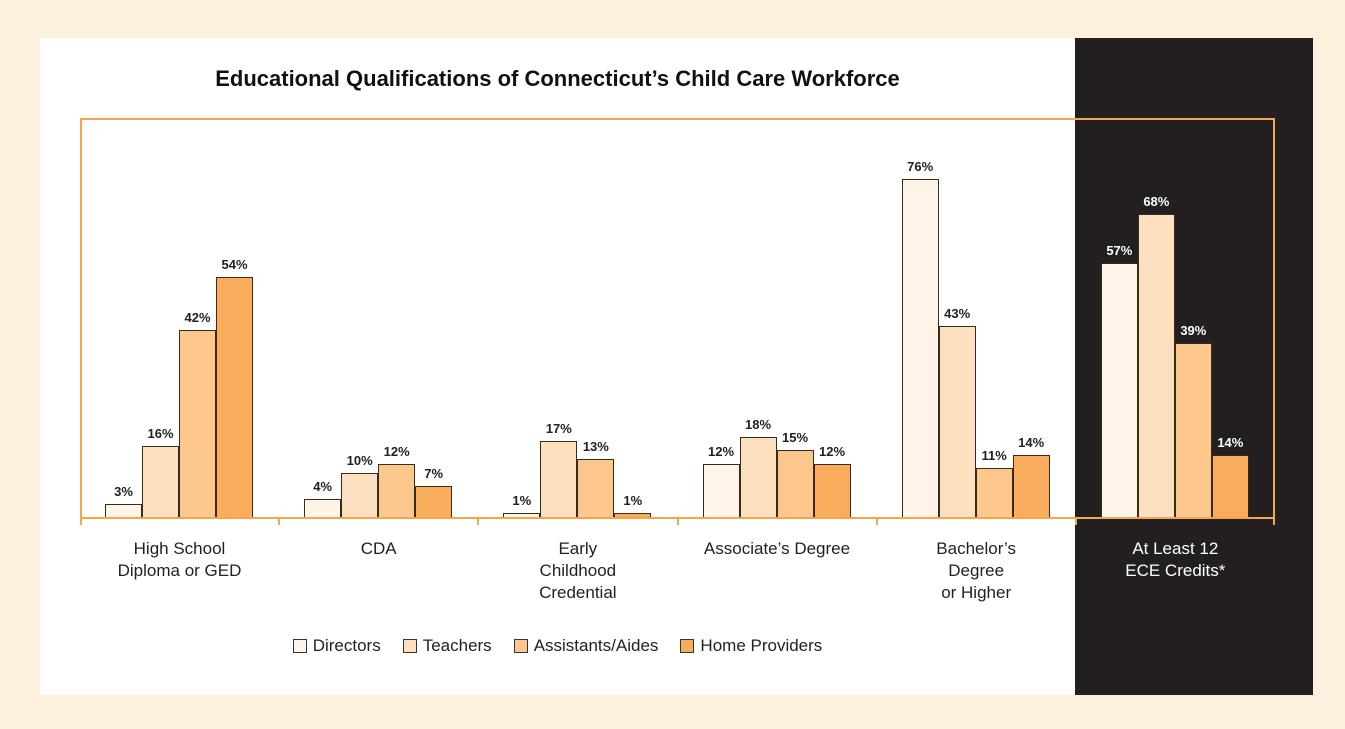 The height and width of the screenshot is (729, 1345). Describe the element at coordinates (1119, 251) in the screenshot. I see `value-label: 57%` at that location.